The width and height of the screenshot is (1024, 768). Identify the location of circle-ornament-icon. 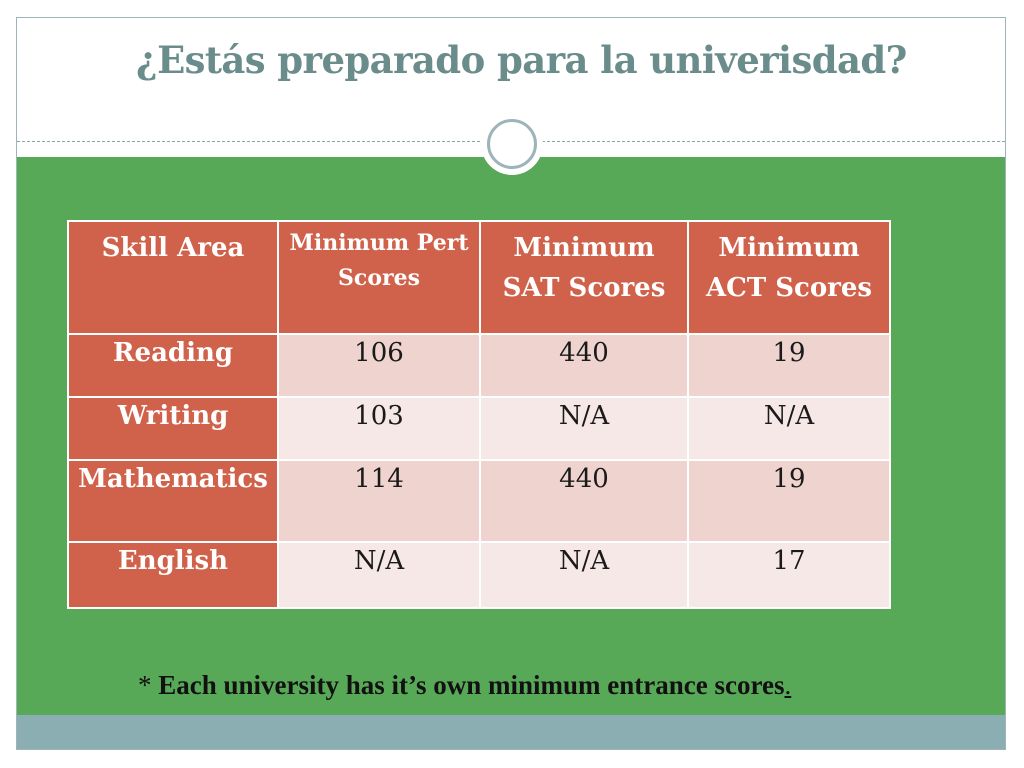
(512, 144).